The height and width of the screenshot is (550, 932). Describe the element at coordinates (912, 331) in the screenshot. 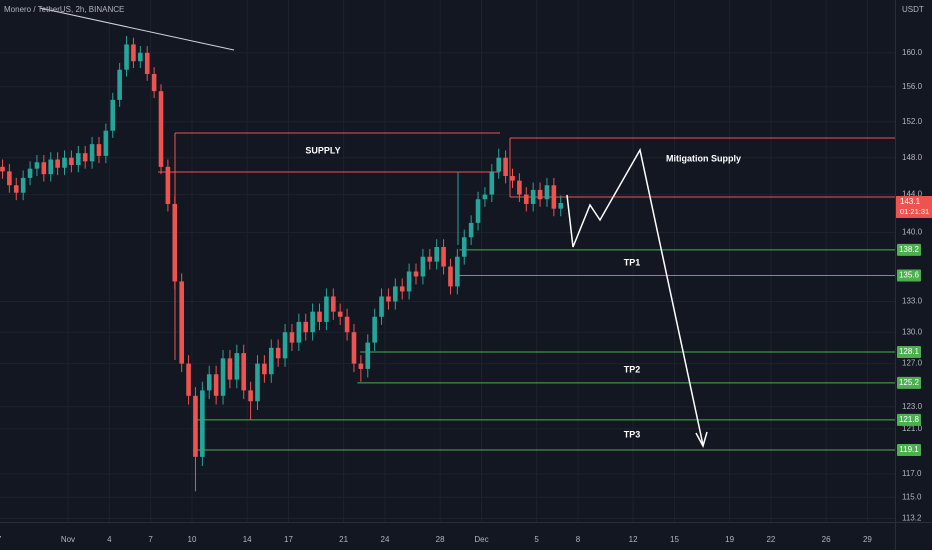

I see `y-tick-label: 130.0` at that location.